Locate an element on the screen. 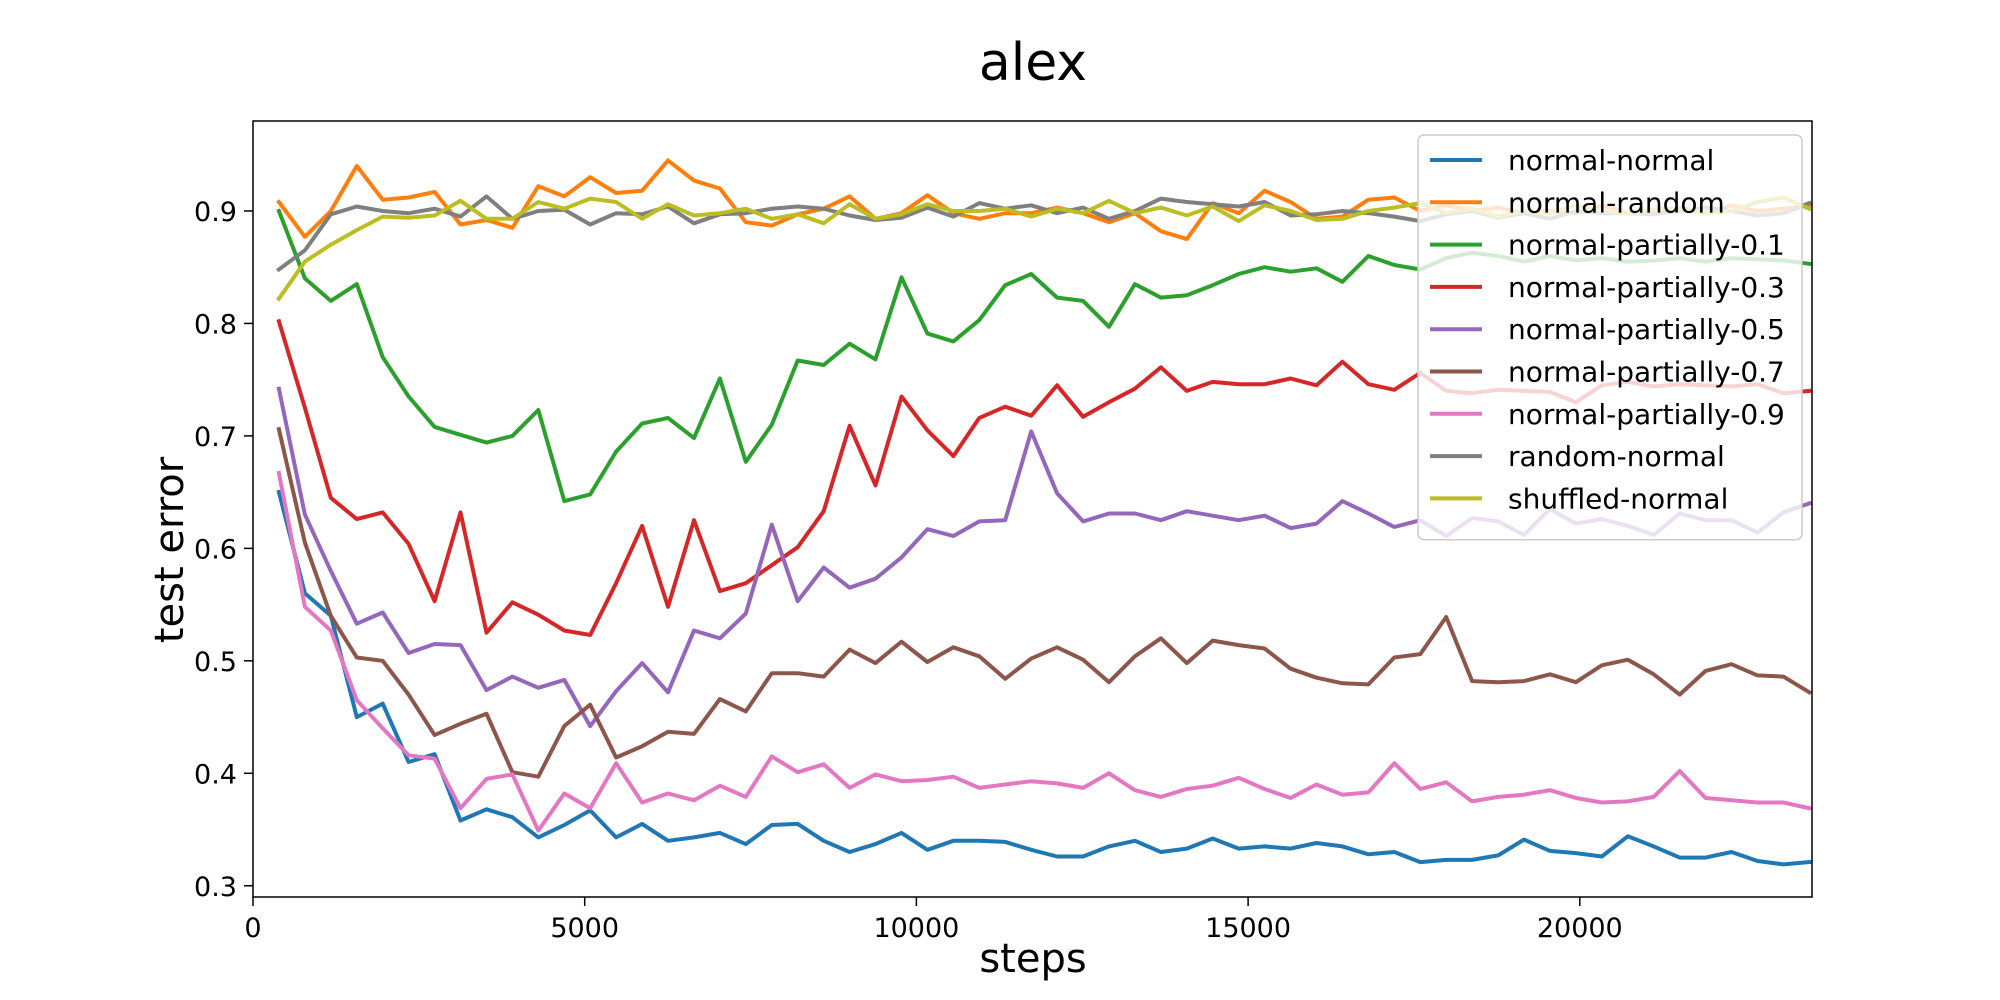  y-tick-label: 0.7 is located at coordinates (215, 437).